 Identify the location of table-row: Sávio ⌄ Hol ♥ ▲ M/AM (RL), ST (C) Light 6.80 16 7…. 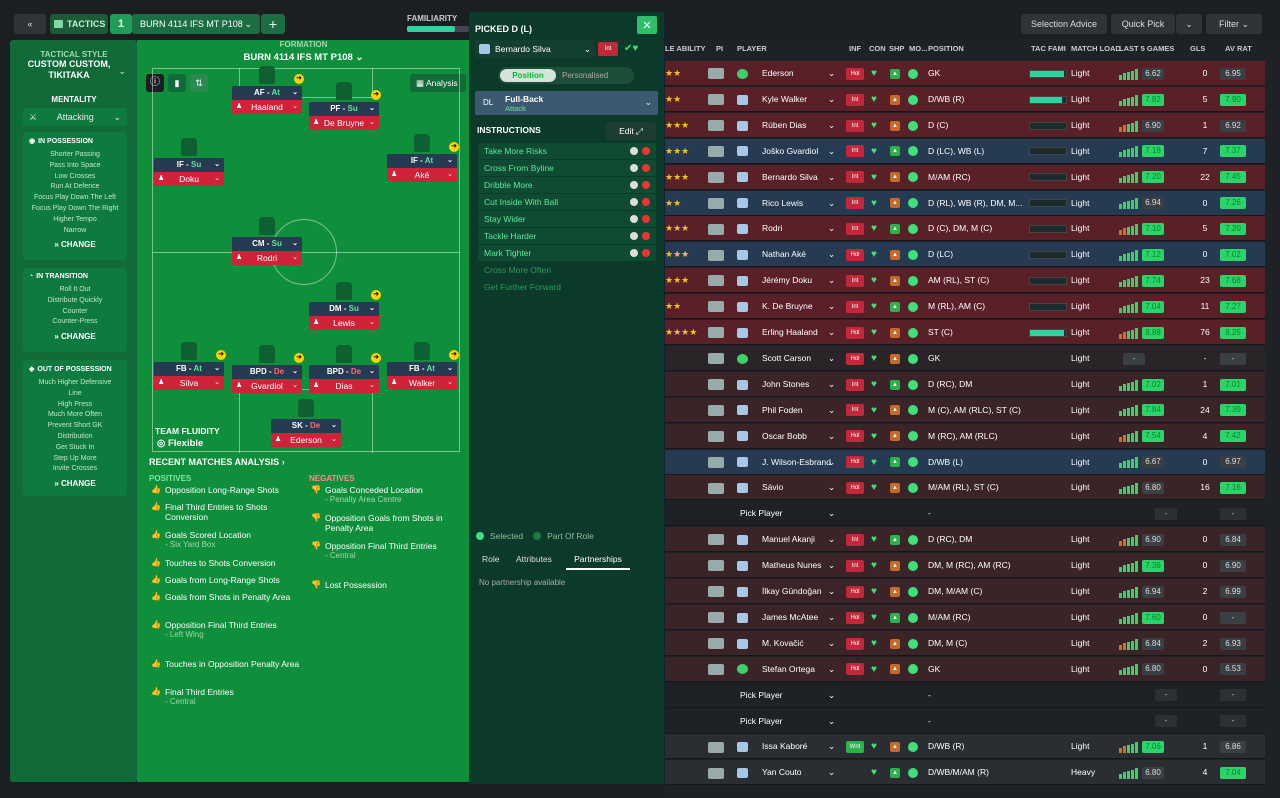
(965, 488).